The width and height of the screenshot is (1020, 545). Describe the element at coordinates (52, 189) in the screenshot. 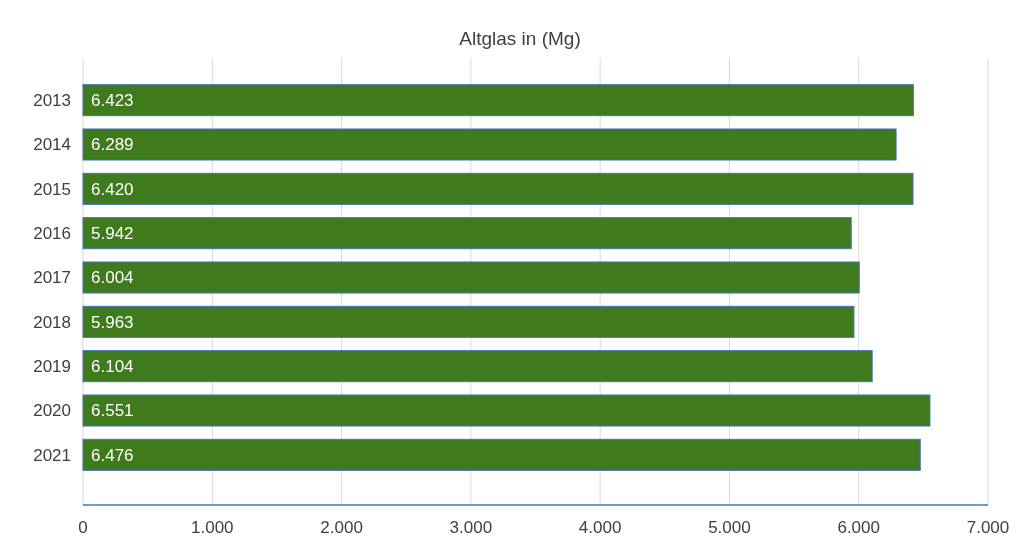

I see `y-tick-label: 2015` at that location.